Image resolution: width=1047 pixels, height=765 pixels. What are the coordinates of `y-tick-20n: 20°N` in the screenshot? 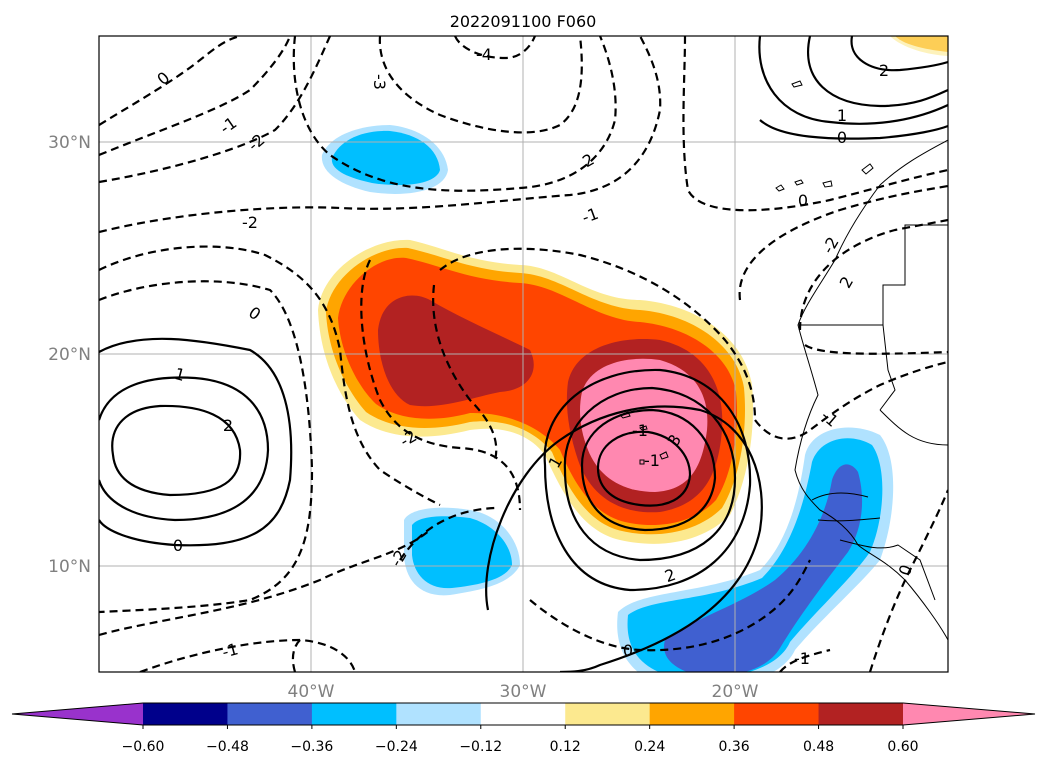 It's located at (69, 355).